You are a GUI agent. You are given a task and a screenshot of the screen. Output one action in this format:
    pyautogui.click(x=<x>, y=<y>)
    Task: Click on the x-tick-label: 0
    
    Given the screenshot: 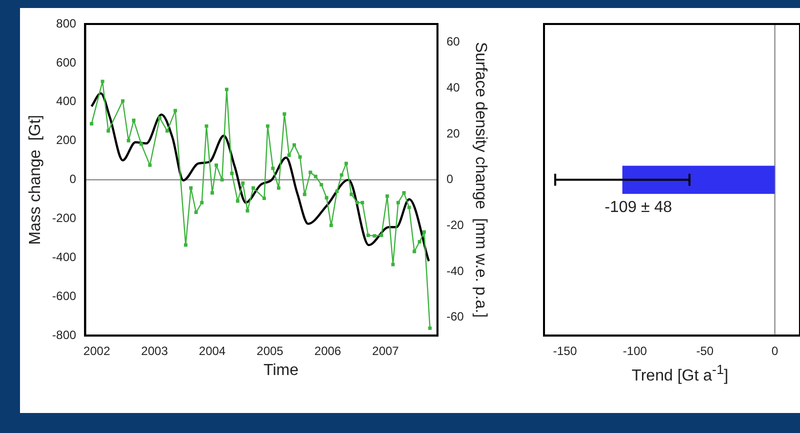 What is the action you would take?
    pyautogui.click(x=774, y=351)
    